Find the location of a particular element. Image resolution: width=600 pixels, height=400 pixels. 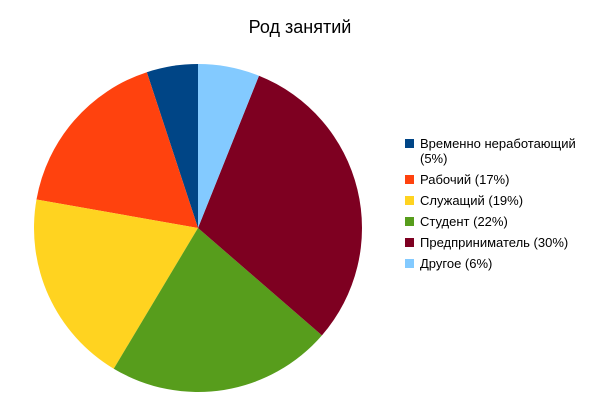

legend-item: Студент (22%) is located at coordinates (494, 221).